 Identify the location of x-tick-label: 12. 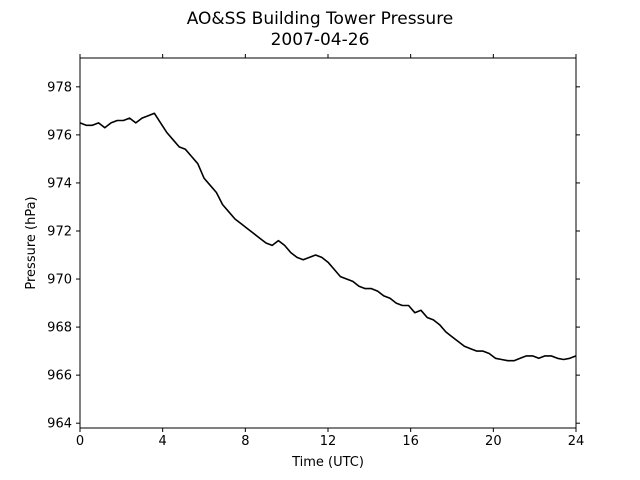
(328, 441).